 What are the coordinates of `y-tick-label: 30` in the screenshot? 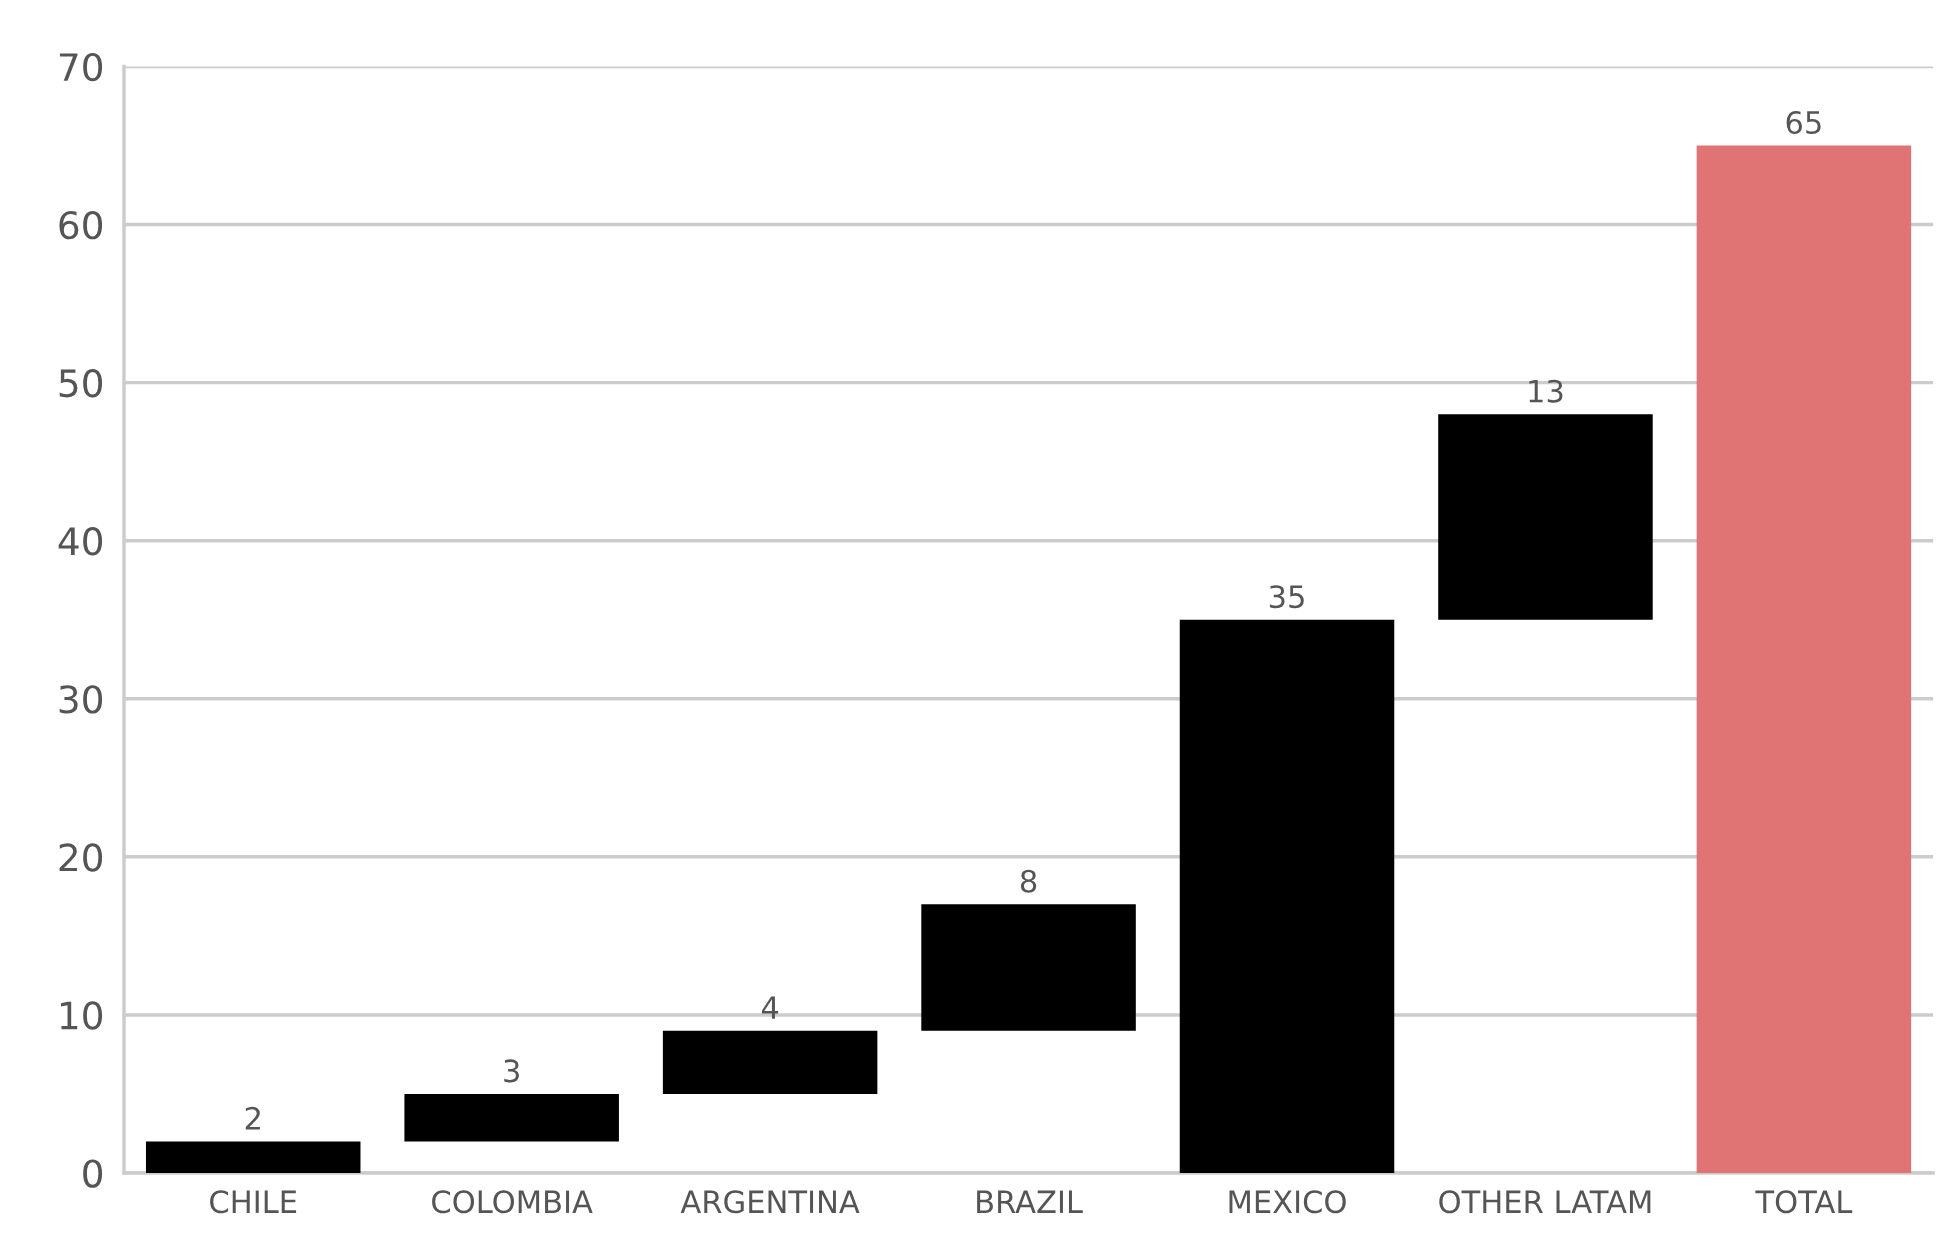 It's located at (81, 699).